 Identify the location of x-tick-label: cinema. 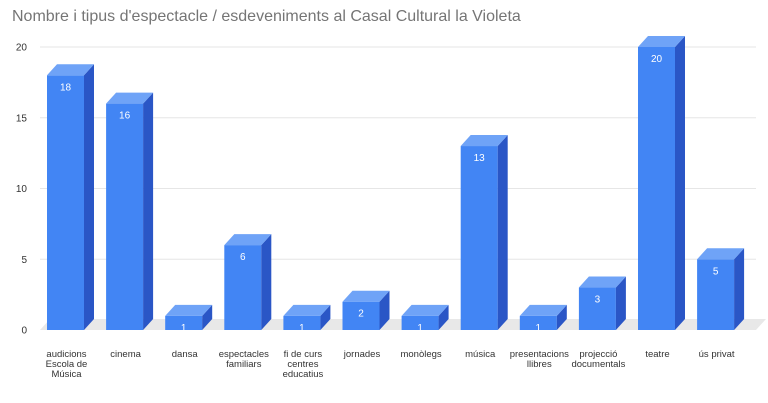
(125, 354).